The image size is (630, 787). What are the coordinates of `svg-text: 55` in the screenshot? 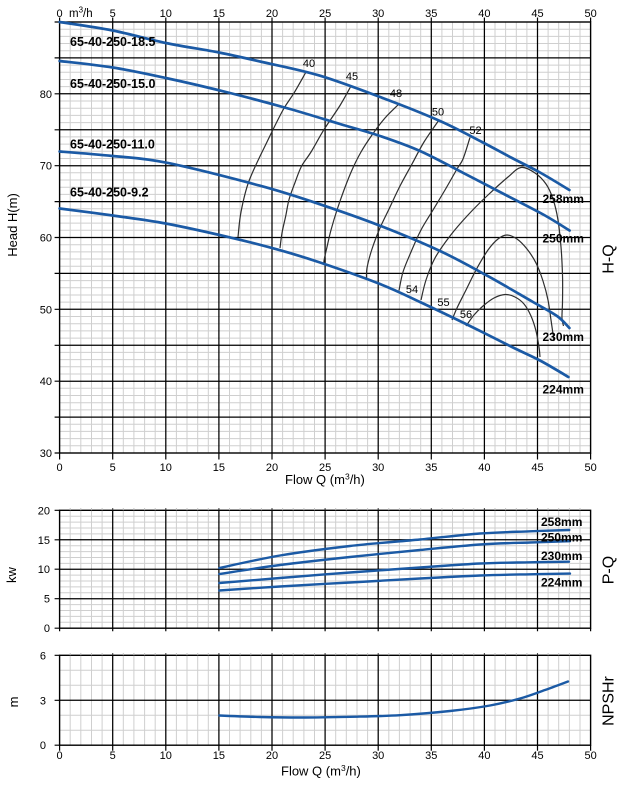 It's located at (443, 303).